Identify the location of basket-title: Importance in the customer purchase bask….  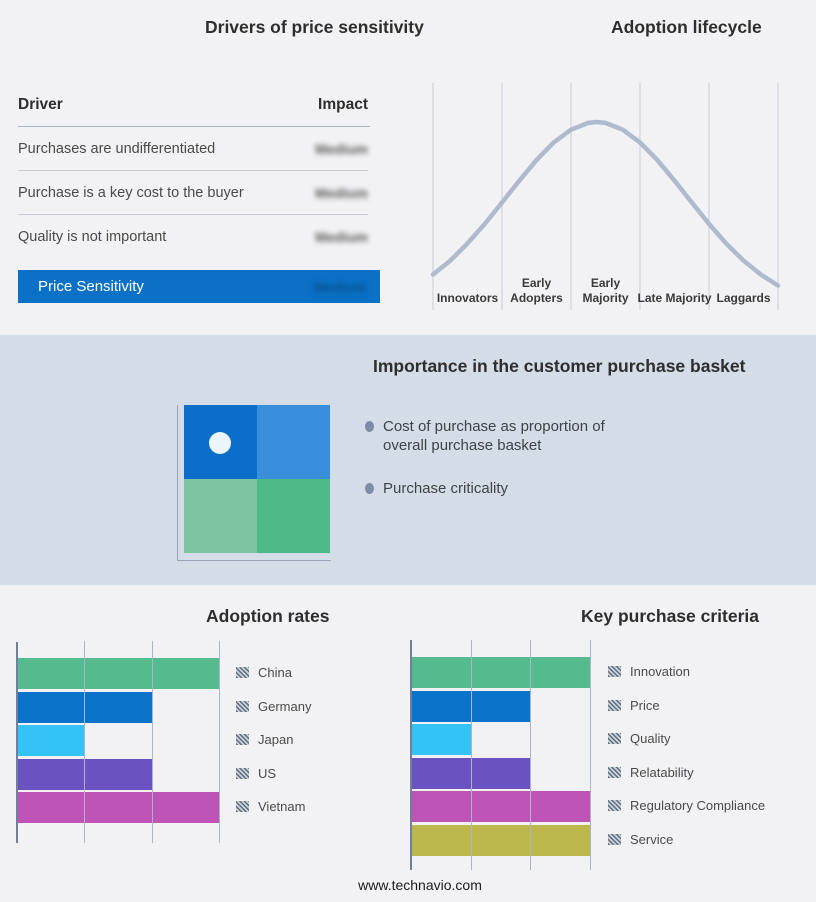
(559, 366).